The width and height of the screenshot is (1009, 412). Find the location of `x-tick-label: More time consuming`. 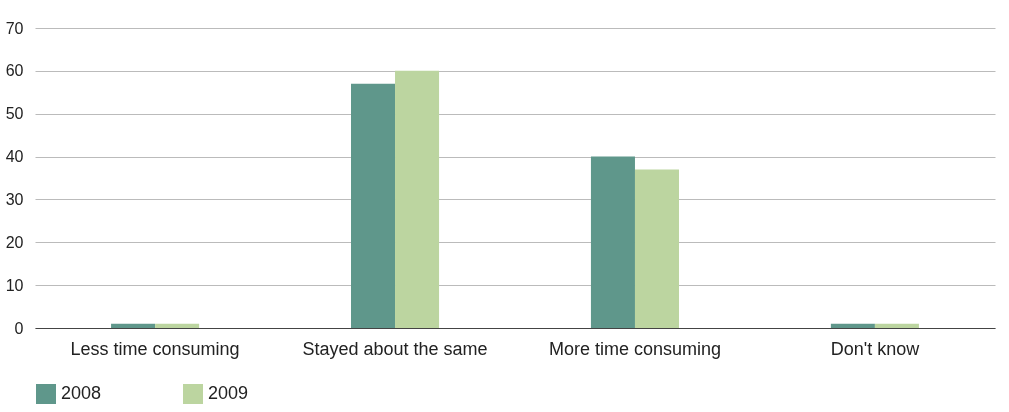

x-tick-label: More time consuming is located at coordinates (635, 348).